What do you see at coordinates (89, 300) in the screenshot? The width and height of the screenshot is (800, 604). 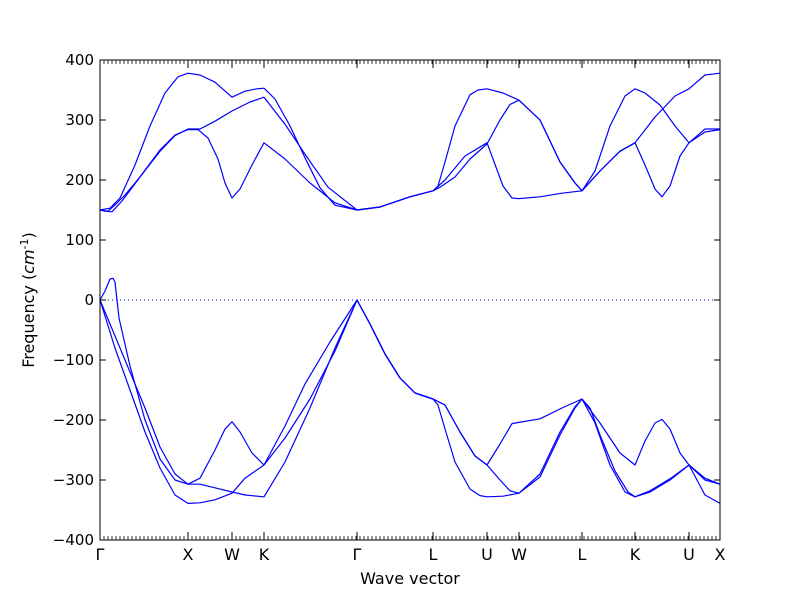 I see `y-tick-label: 0` at bounding box center [89, 300].